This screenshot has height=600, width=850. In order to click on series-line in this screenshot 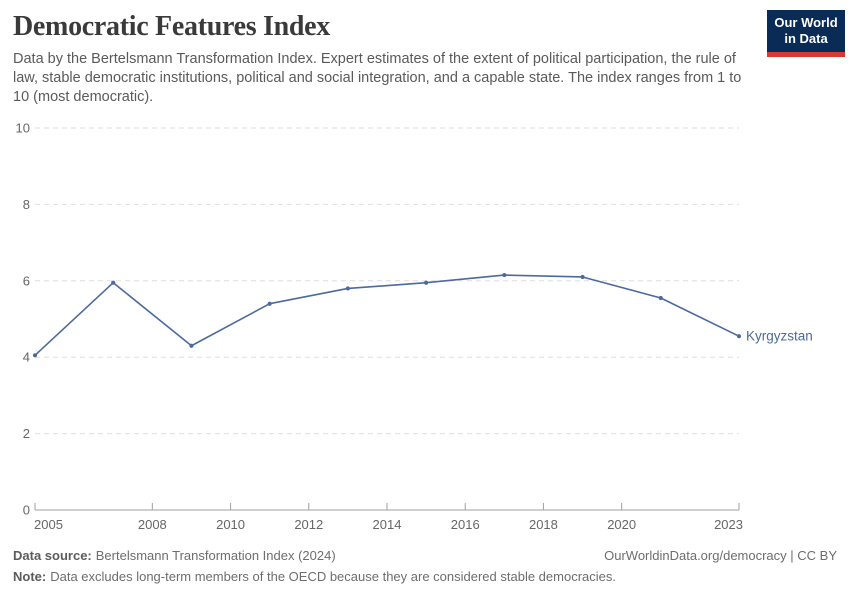, I will do `click(387, 315)`.